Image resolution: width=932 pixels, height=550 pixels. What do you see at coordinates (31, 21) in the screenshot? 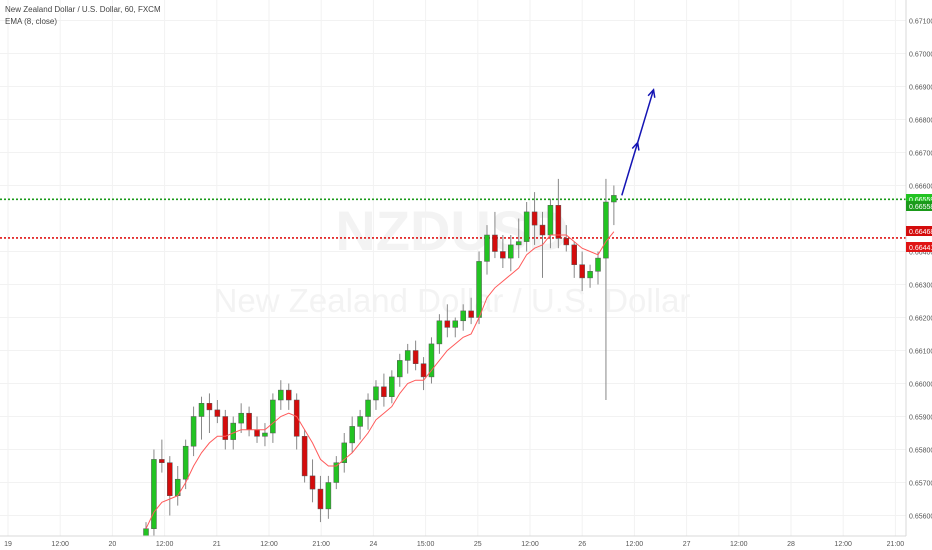
I see `indicator-title: EMA (8, close)` at bounding box center [31, 21].